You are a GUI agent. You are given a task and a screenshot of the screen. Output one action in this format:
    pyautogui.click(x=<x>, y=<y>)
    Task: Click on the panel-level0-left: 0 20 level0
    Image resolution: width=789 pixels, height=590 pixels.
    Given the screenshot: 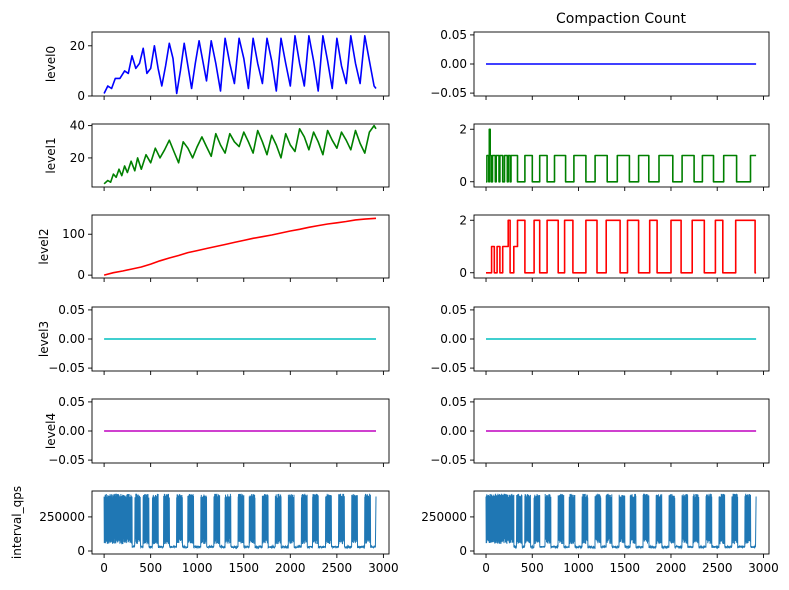 What is the action you would take?
    pyautogui.click(x=217, y=67)
    